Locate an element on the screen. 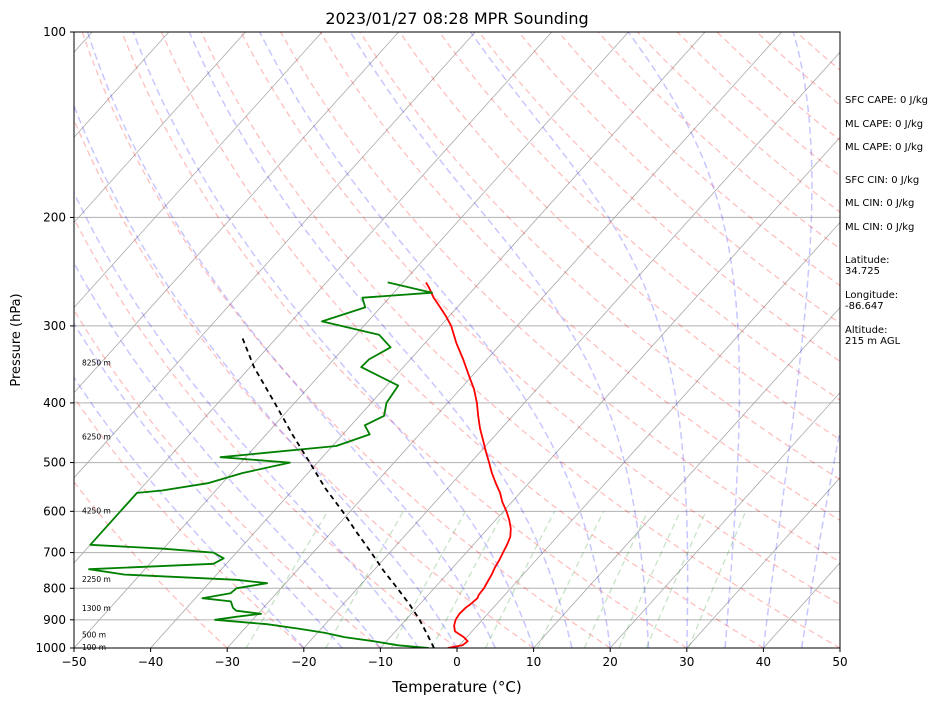  y-tick-label: 1000 is located at coordinates (50, 648).